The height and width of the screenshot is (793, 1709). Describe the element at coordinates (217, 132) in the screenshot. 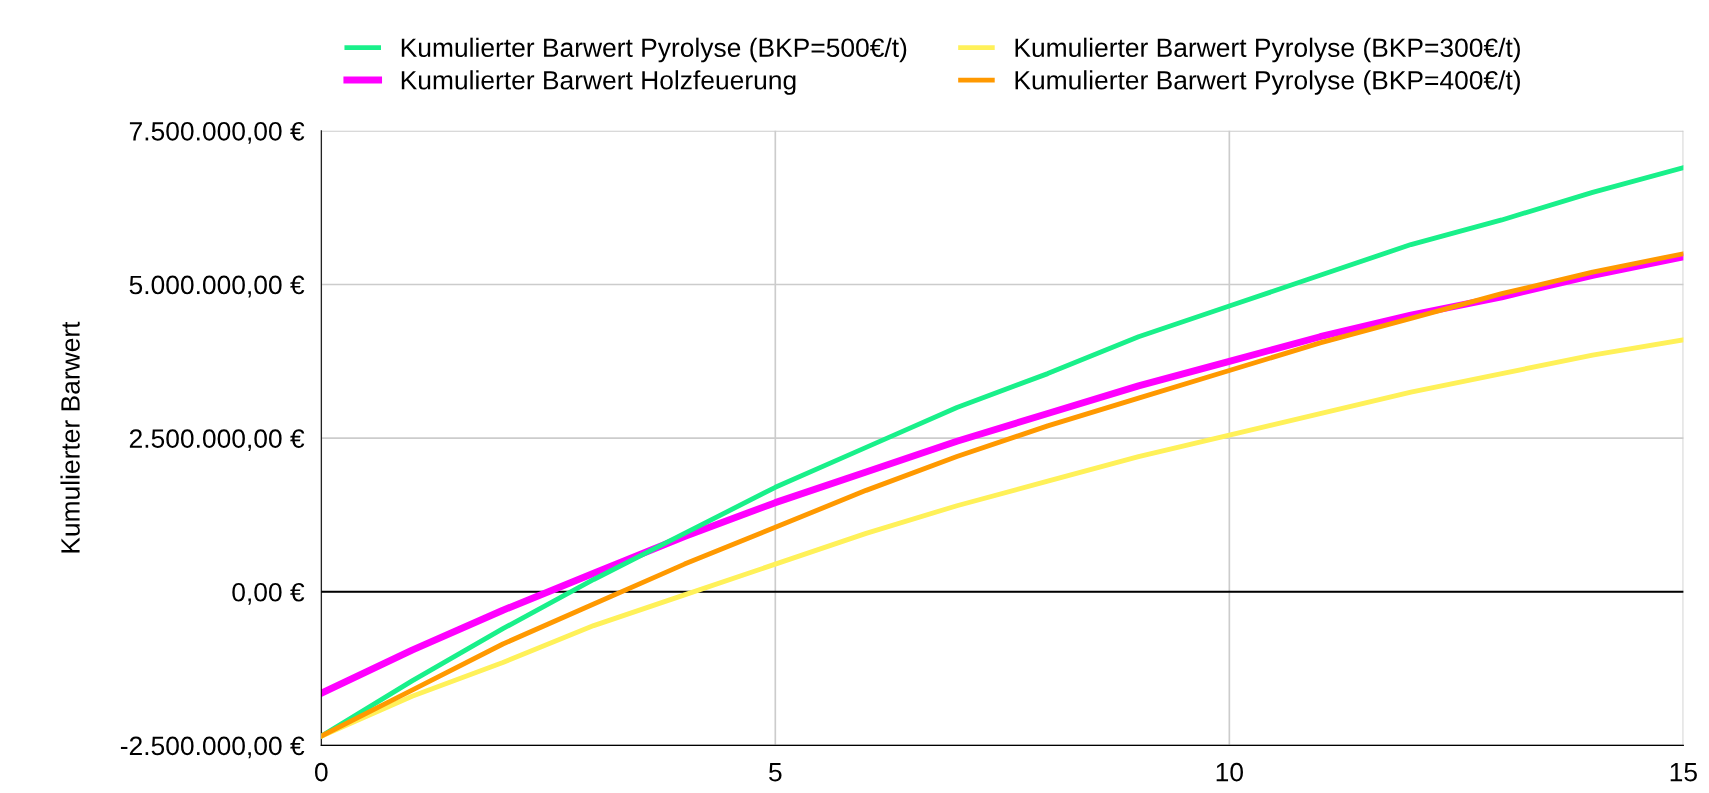

I see `y-tick-label: 7.500.000,00 €` at that location.